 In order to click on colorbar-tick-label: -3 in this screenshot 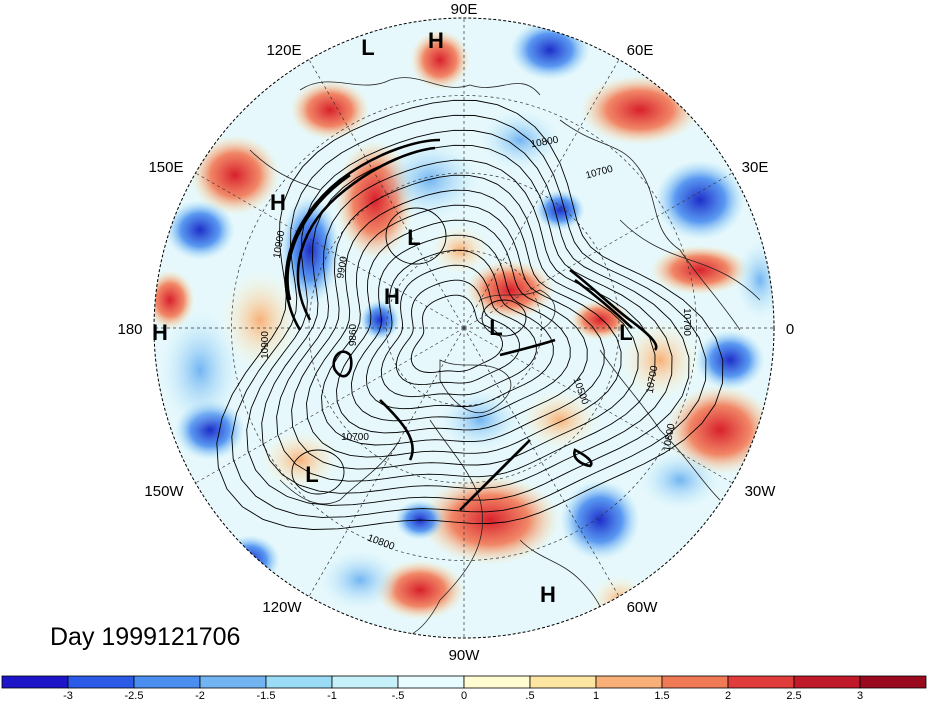, I will do `click(68, 696)`.